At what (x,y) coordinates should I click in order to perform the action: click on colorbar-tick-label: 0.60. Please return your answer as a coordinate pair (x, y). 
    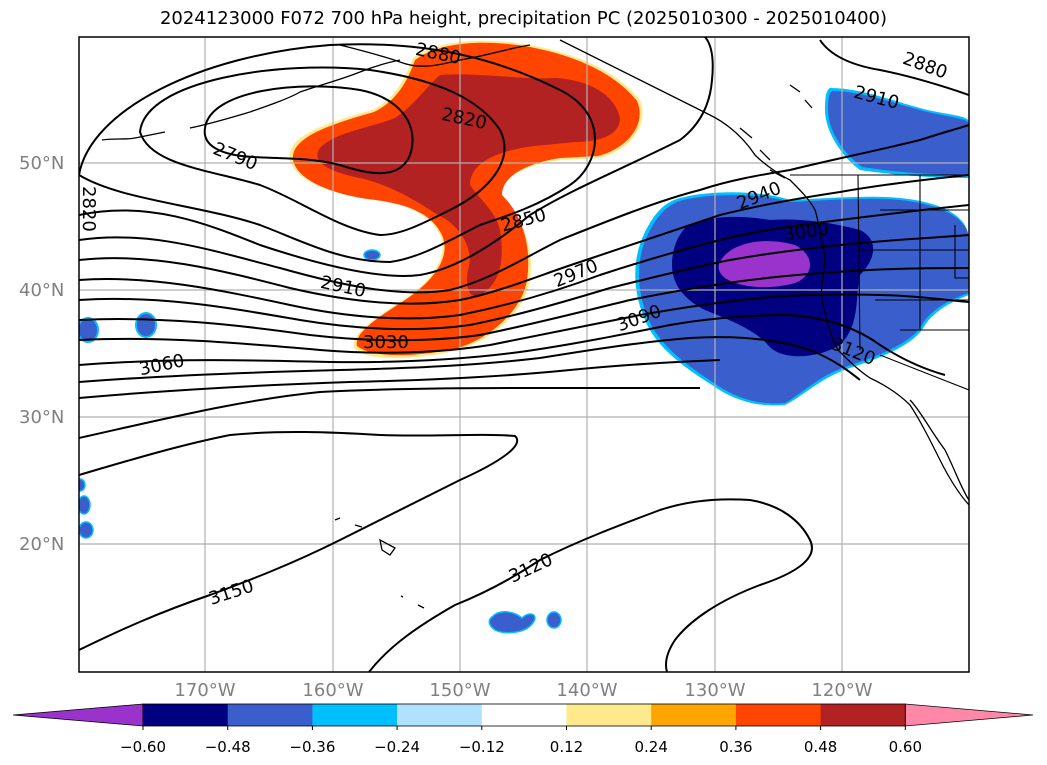
    Looking at the image, I should click on (905, 747).